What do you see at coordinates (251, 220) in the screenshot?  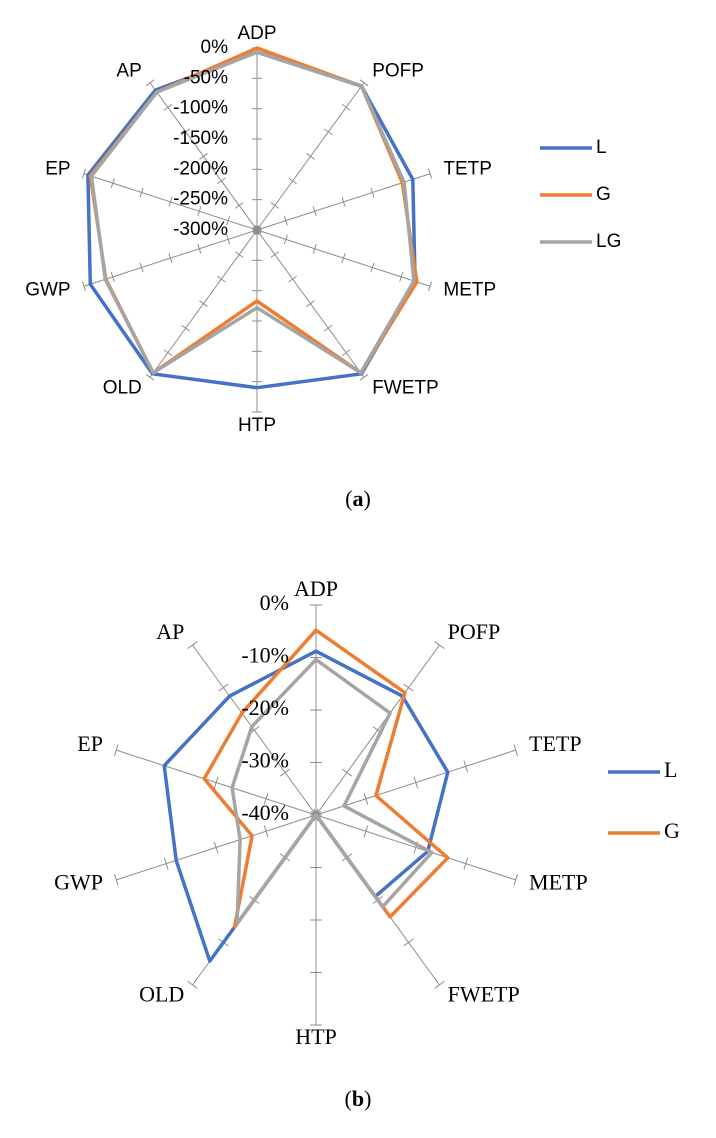 I see `series-line-l` at bounding box center [251, 220].